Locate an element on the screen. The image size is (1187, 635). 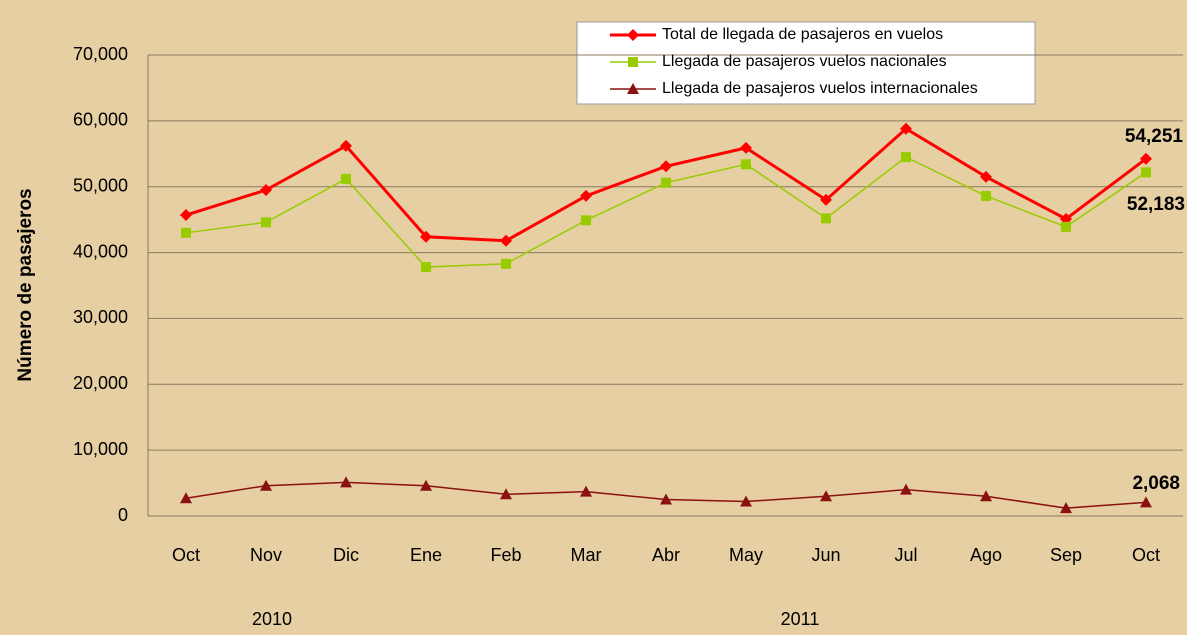
y-tick-label: 20,000 is located at coordinates (100, 383).